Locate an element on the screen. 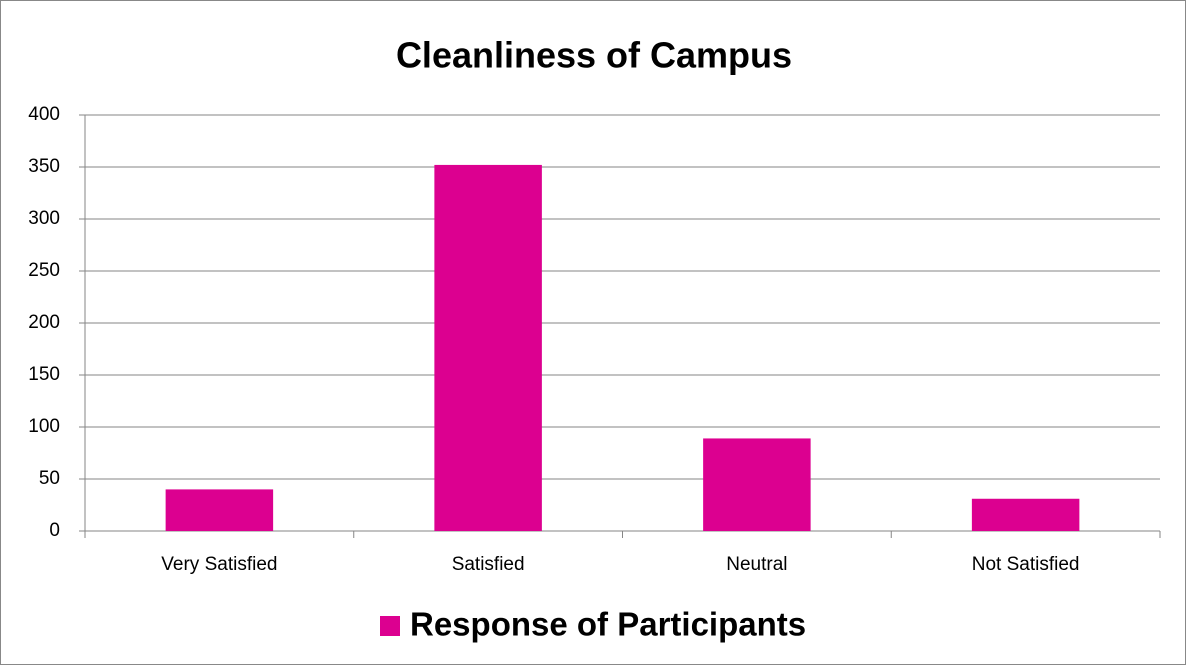 The width and height of the screenshot is (1187, 666). y-tick-label: 0 is located at coordinates (54, 530).